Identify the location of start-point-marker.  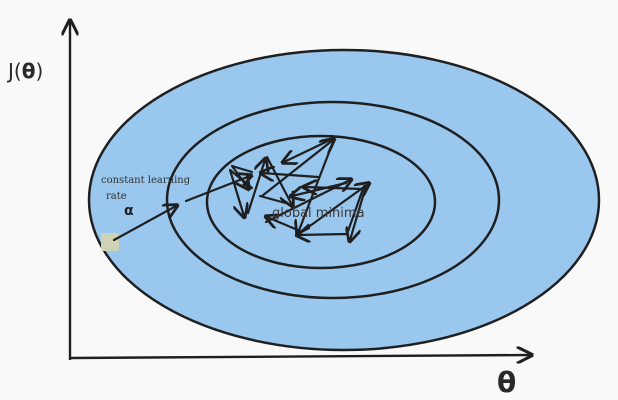
(110, 242).